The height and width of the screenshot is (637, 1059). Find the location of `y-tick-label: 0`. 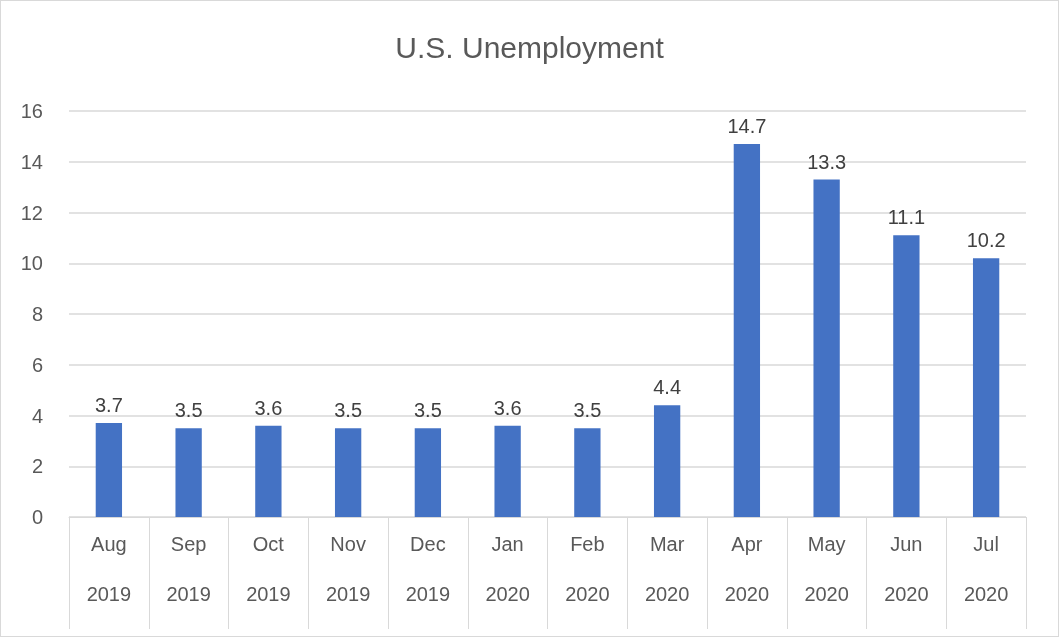

y-tick-label: 0 is located at coordinates (37, 517).